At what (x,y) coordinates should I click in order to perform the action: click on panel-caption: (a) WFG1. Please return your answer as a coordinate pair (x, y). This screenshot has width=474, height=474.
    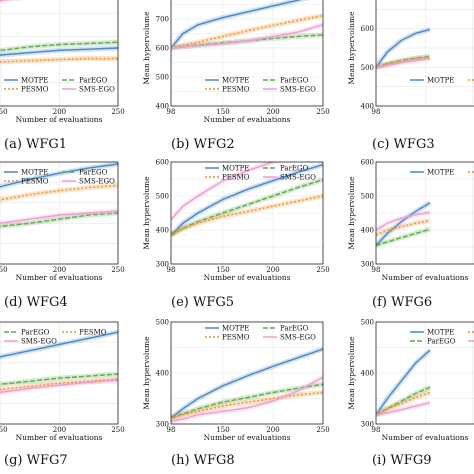
    Looking at the image, I should click on (35, 144).